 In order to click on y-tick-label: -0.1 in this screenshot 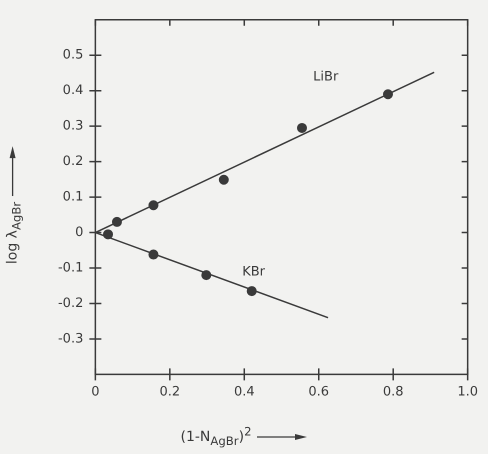, I will do `click(71, 268)`.